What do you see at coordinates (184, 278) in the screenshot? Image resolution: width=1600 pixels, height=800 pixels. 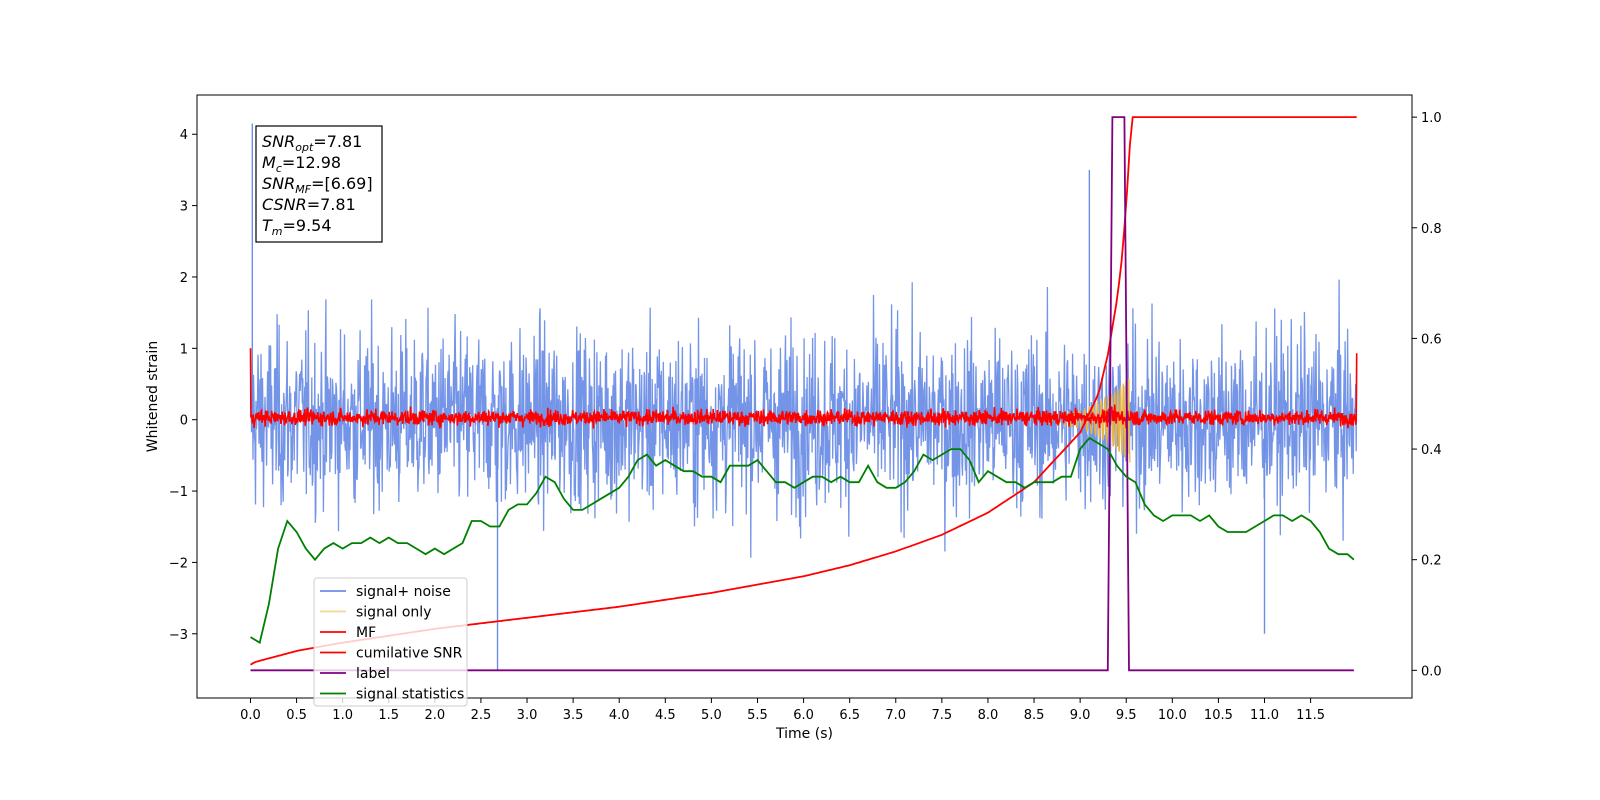 I see `y-left-tick-label-2: 2` at bounding box center [184, 278].